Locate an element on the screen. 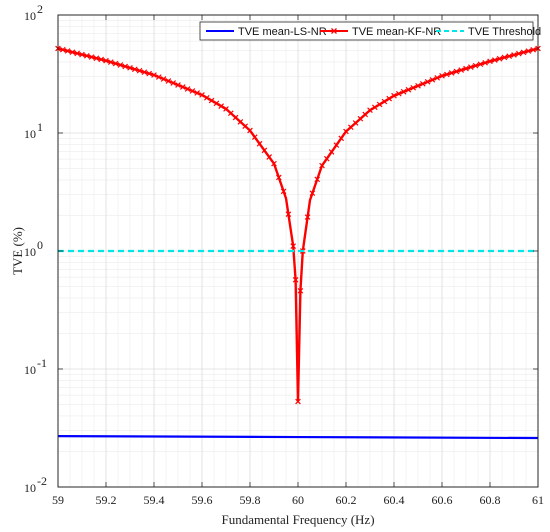 This screenshot has height=532, width=550. x-tick-labels: 59 59.2 59.4 59.6 59.8 60 60.2 60.4 60.6 60.8 61 is located at coordinates (298, 500).